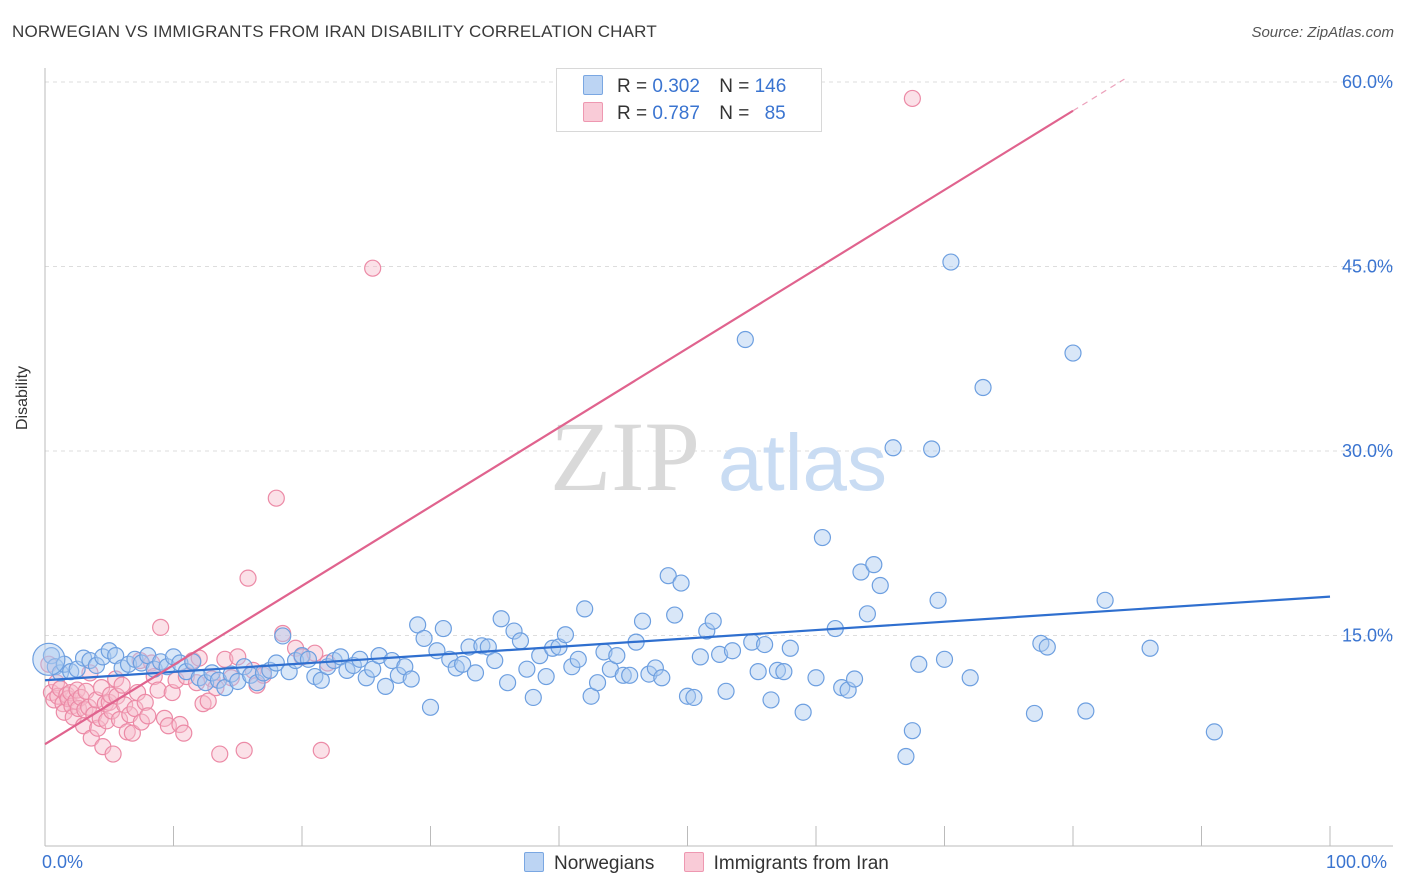 The width and height of the screenshot is (1406, 892). Describe the element at coordinates (632, 86) in the screenshot. I see `legend-r-label: R =` at that location.